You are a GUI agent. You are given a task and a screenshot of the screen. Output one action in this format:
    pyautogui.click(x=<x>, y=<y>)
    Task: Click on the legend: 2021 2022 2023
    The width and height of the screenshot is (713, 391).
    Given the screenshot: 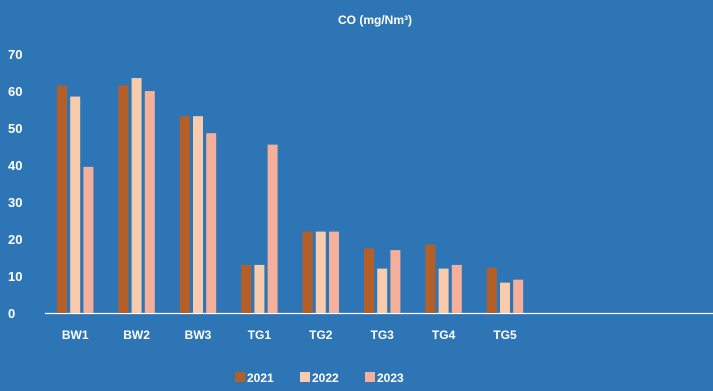 What is the action you would take?
    pyautogui.click(x=319, y=378)
    